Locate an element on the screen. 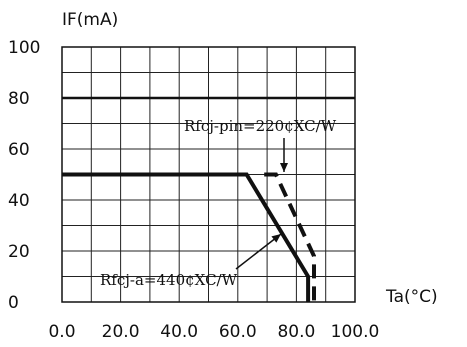 The width and height of the screenshot is (467, 347). x-axis-title: Ta(°C) is located at coordinates (411, 297).